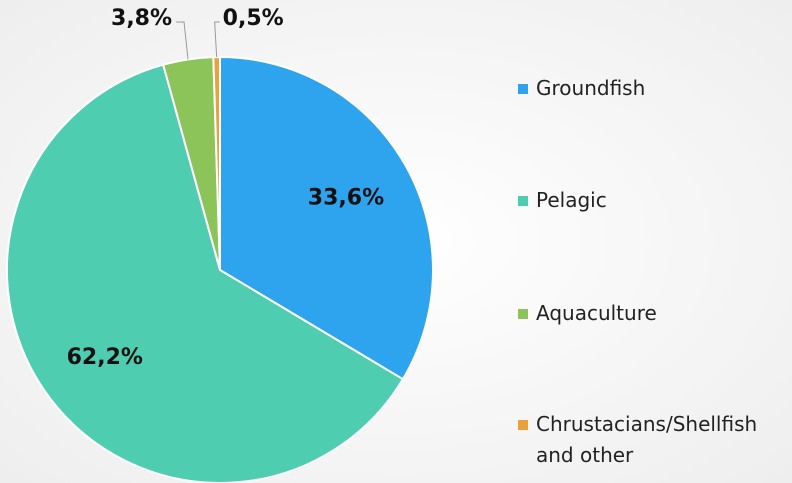 The width and height of the screenshot is (792, 483). I want to click on legend-item: Pelagic, so click(653, 200).